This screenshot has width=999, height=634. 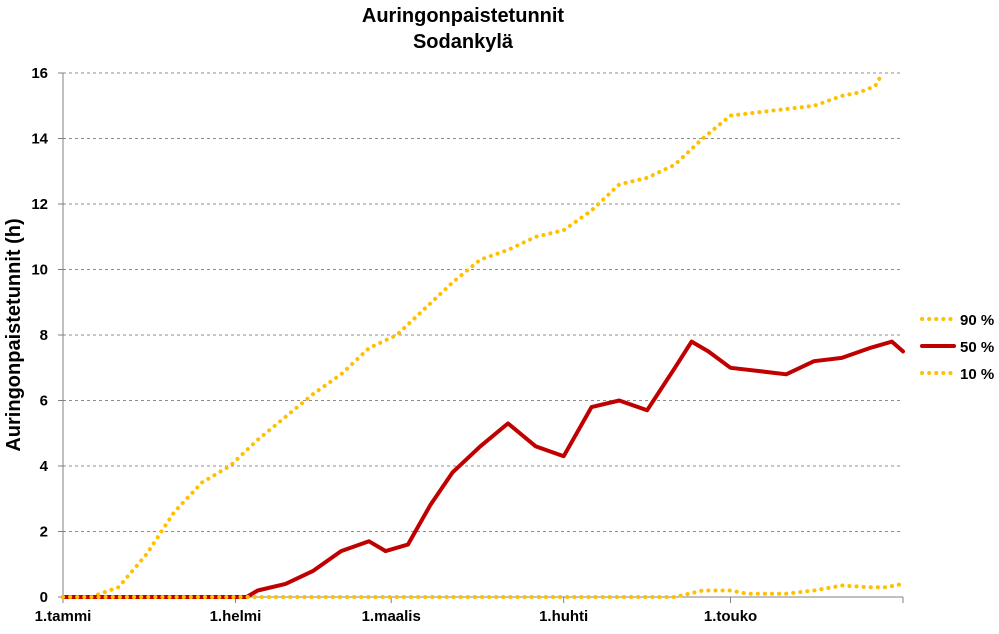 I want to click on y-tick-label: 8, so click(x=44, y=335).